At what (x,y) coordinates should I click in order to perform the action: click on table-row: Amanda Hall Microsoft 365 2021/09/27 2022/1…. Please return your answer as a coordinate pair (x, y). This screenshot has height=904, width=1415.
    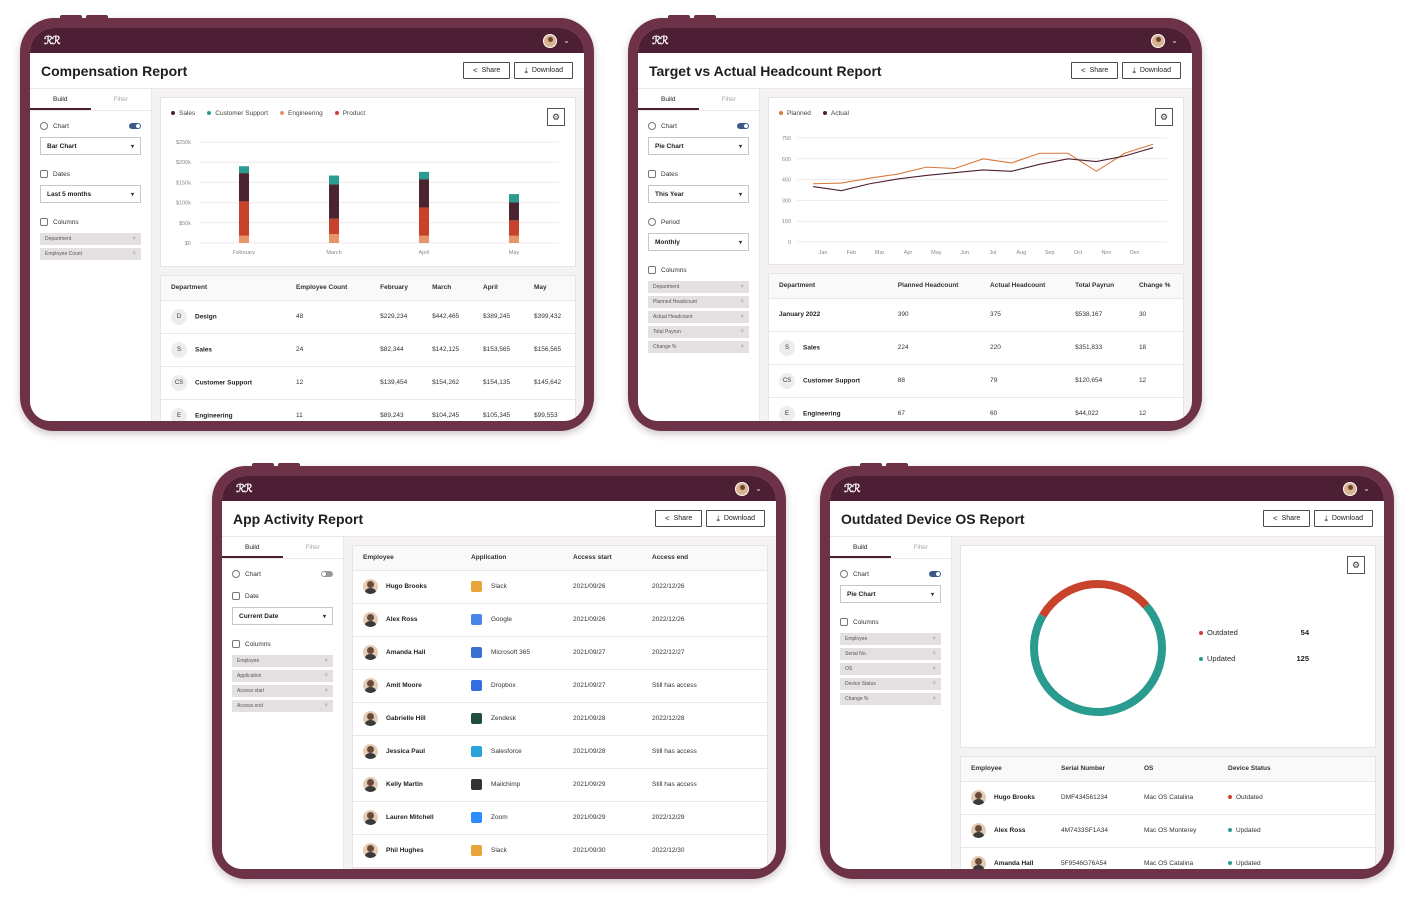
    Looking at the image, I should click on (560, 653).